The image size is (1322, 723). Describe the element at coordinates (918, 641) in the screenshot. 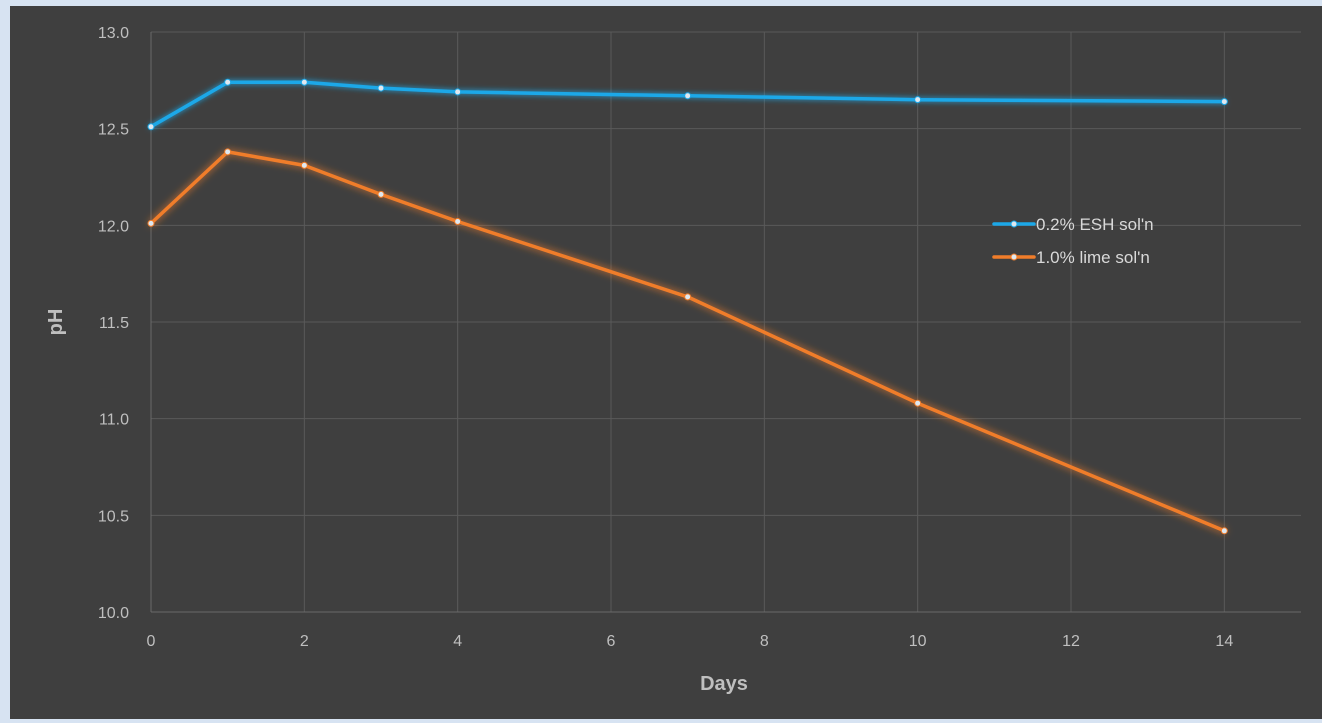

I see `x-tick-label: 10` at that location.